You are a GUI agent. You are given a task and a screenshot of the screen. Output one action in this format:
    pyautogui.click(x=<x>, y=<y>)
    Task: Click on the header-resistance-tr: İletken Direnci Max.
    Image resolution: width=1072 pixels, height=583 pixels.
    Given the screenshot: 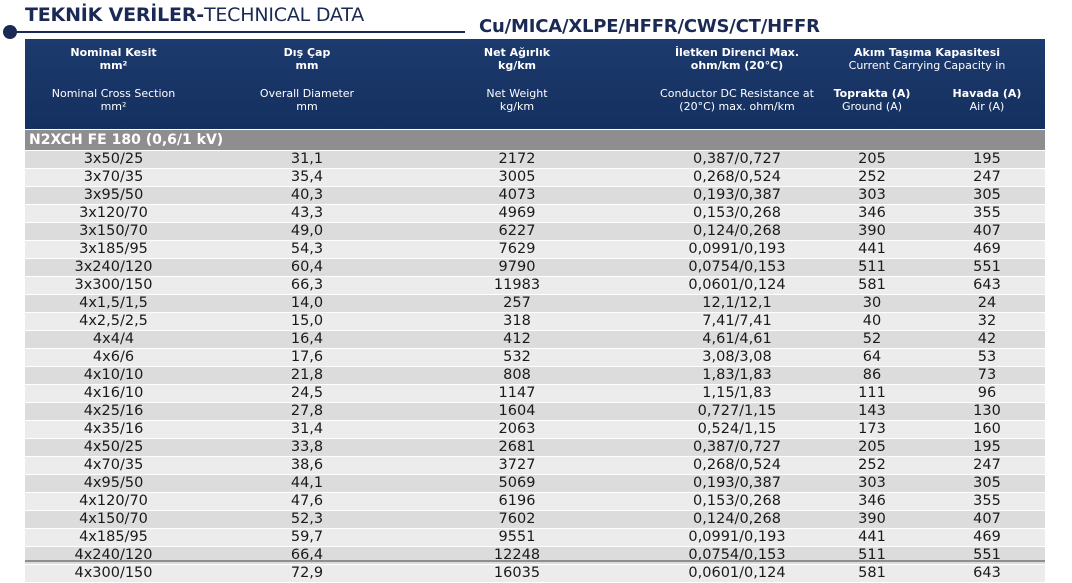 What is the action you would take?
    pyautogui.click(x=737, y=52)
    